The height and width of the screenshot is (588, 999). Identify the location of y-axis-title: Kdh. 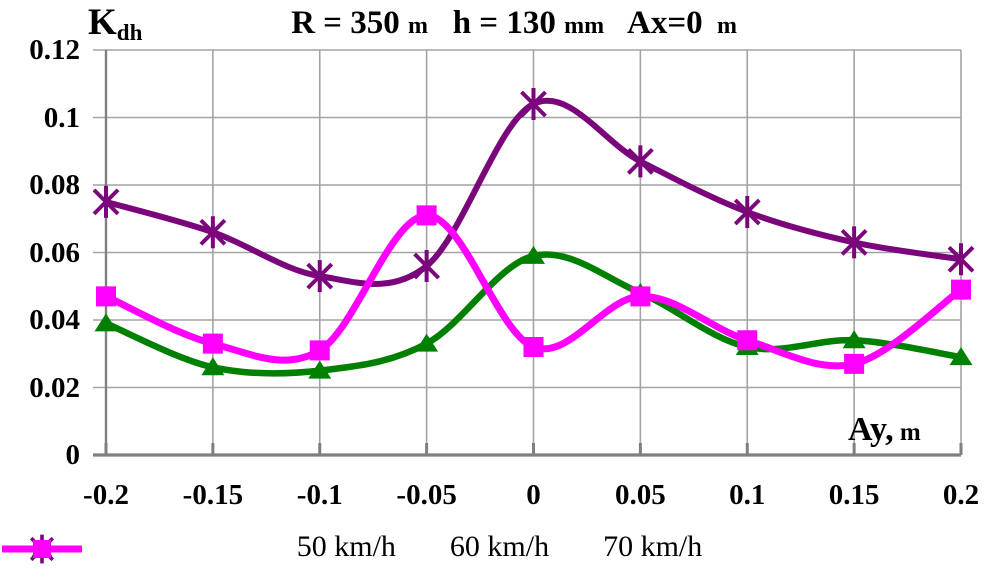
(115, 24).